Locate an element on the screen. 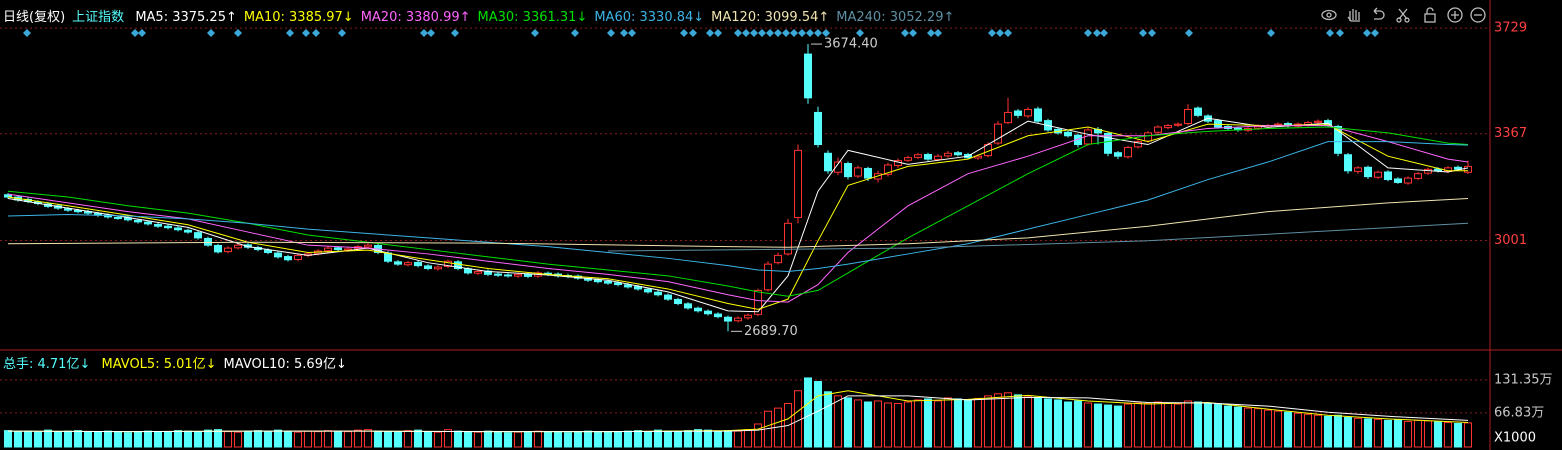 Image resolution: width=1562 pixels, height=450 pixels. legend-entry: MAVOL5: 5.01亿↓ is located at coordinates (159, 364).